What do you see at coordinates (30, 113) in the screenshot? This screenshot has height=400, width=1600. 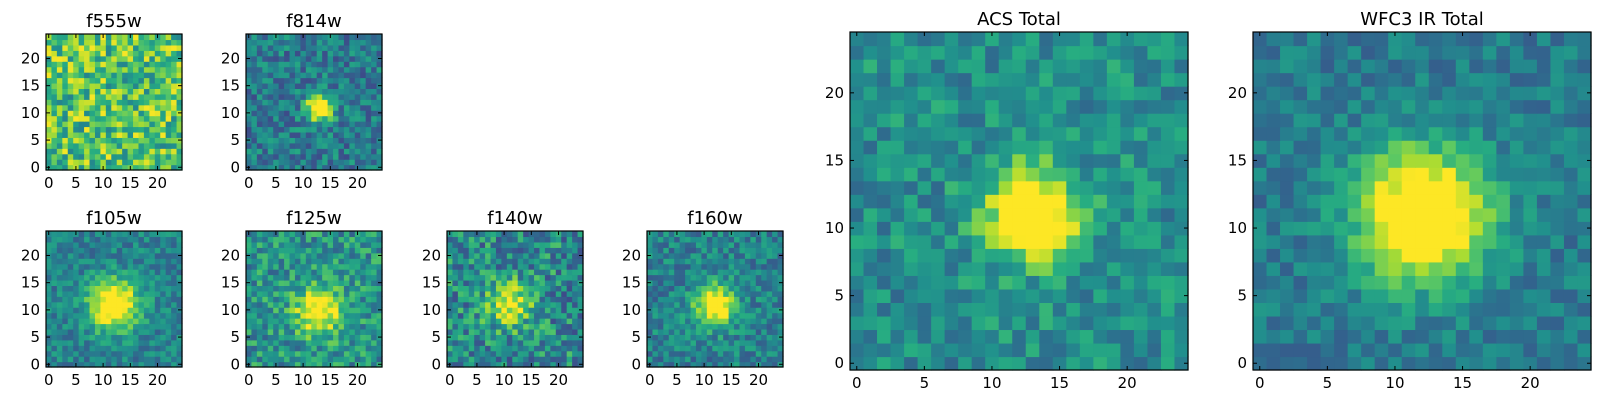 I see `y-tick-label: 10` at bounding box center [30, 113].